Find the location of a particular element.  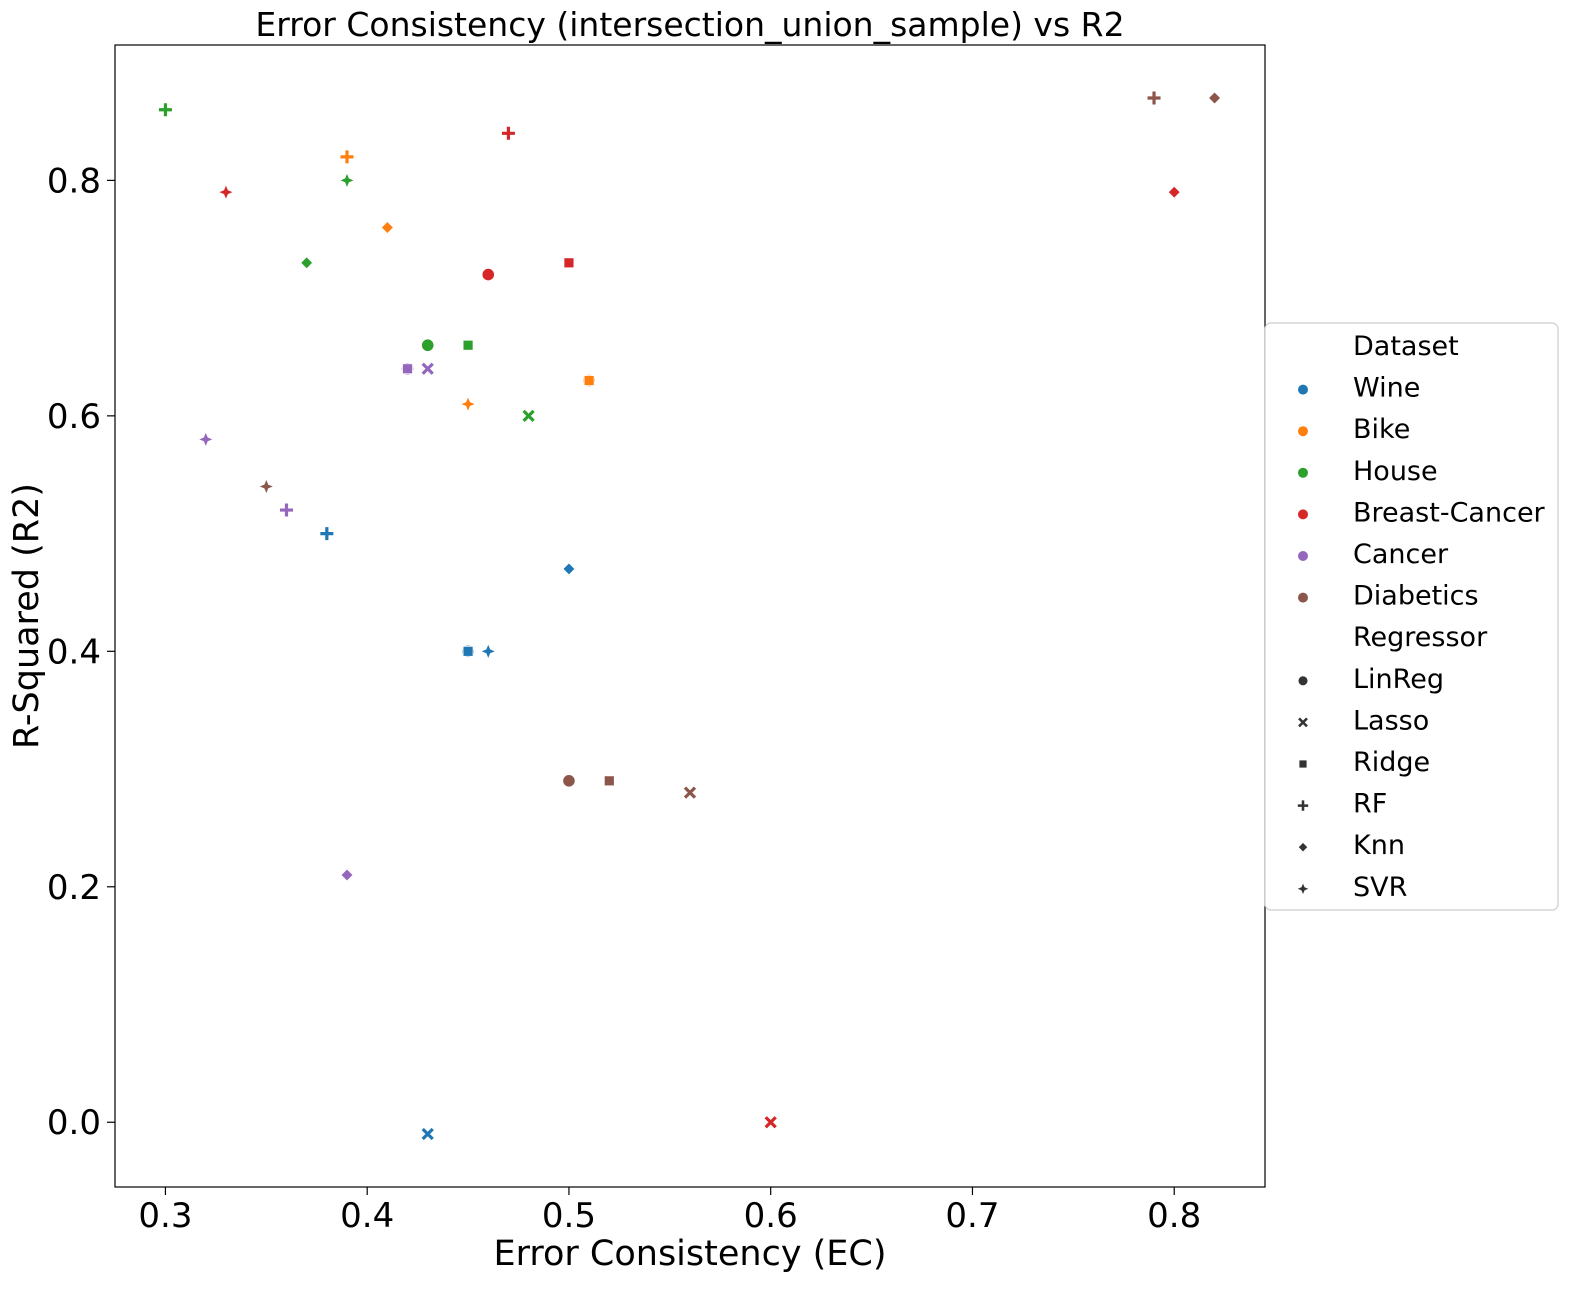

point-bike-knn is located at coordinates (387, 227).